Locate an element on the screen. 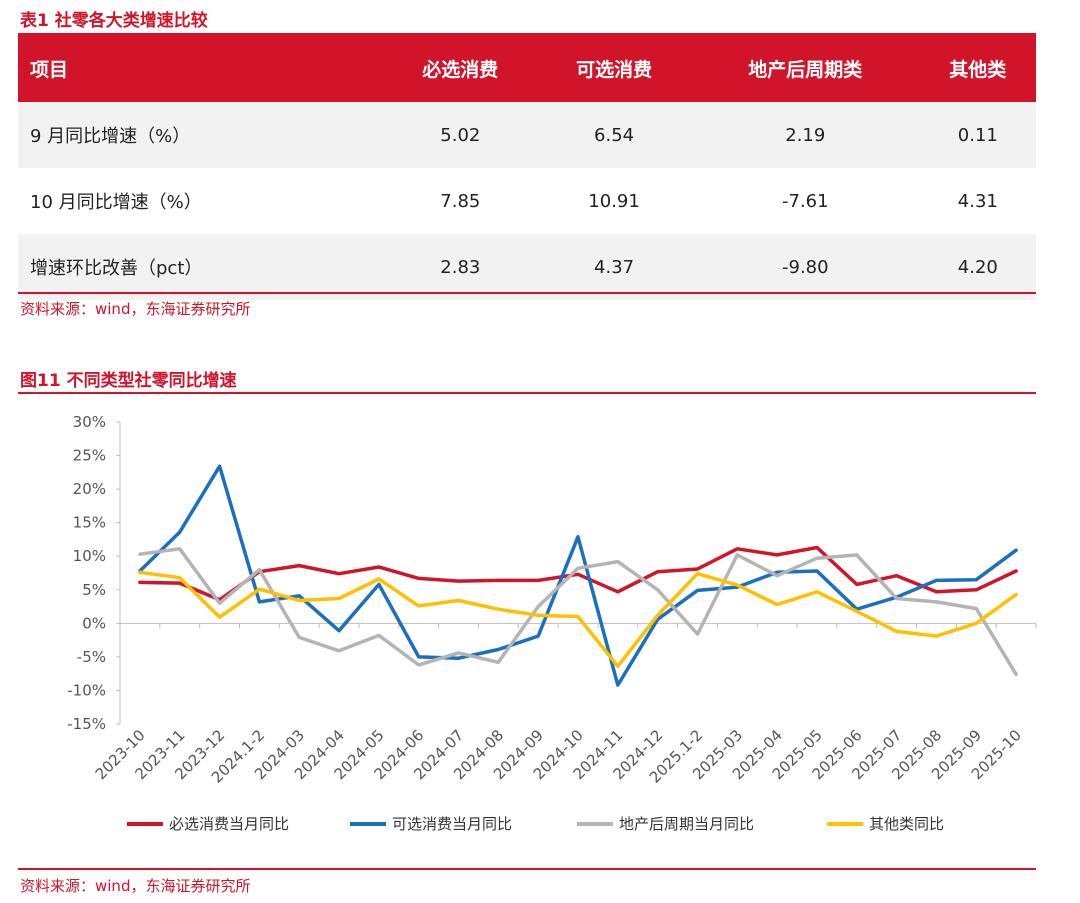 The height and width of the screenshot is (903, 1080). row-label: 增速环比改善（pct） is located at coordinates (201, 267).